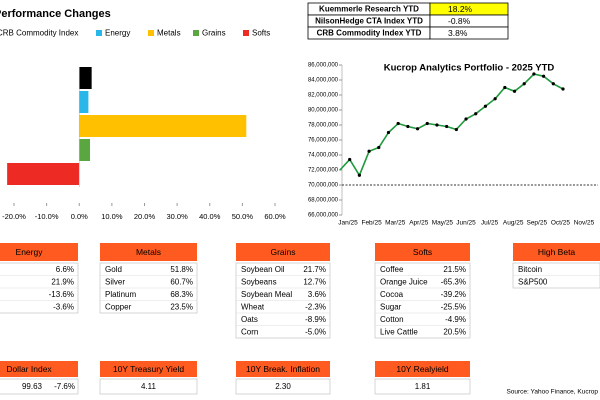  Describe the element at coordinates (149, 386) in the screenshot. I see `indicator-value: 4.11` at that location.